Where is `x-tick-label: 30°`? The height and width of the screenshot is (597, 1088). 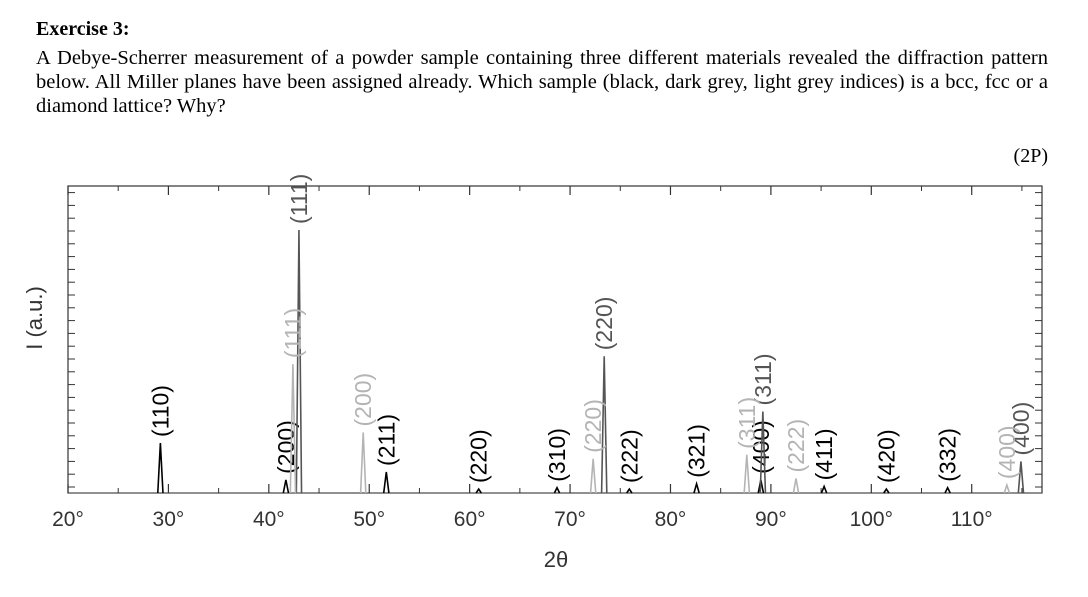
x-tick-label: 30° is located at coordinates (169, 519).